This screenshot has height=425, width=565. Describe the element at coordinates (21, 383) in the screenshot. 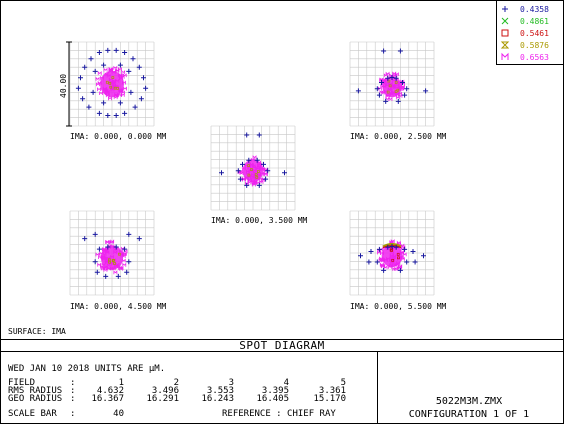

I see `row-label: FIELD` at that location.